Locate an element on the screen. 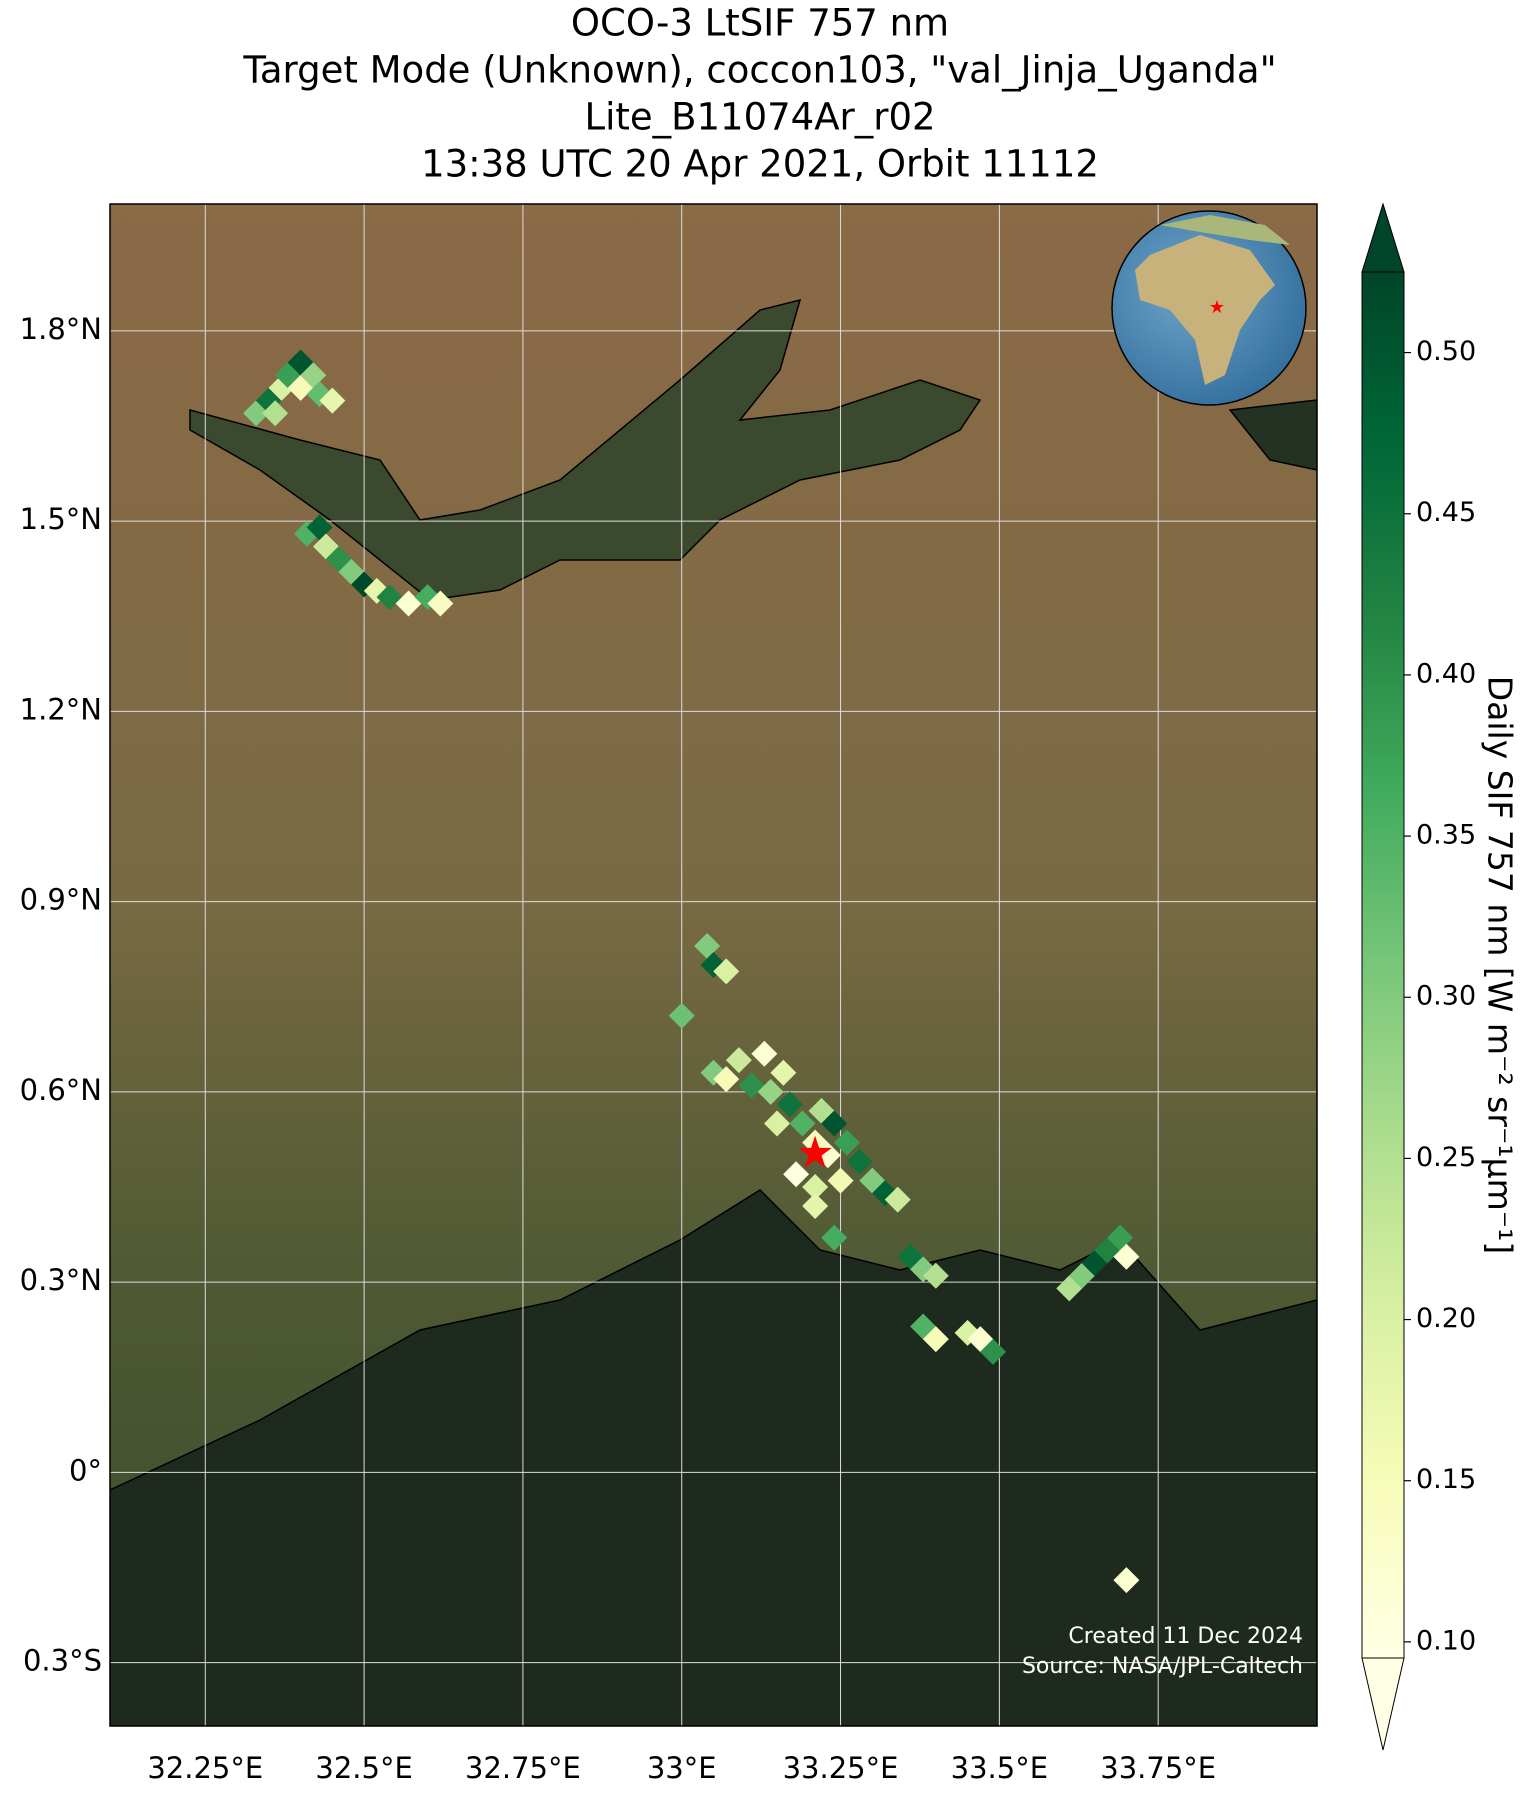 The width and height of the screenshot is (1531, 1795). x-tick-label: 32.75°E is located at coordinates (523, 1768).